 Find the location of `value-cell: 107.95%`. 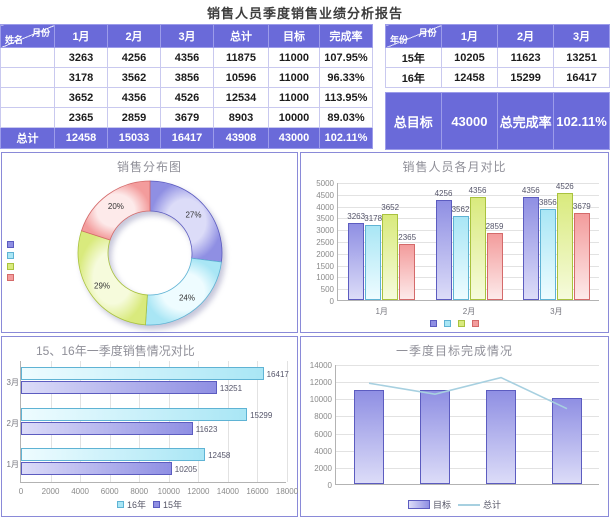

value-cell: 107.95% is located at coordinates (346, 57).